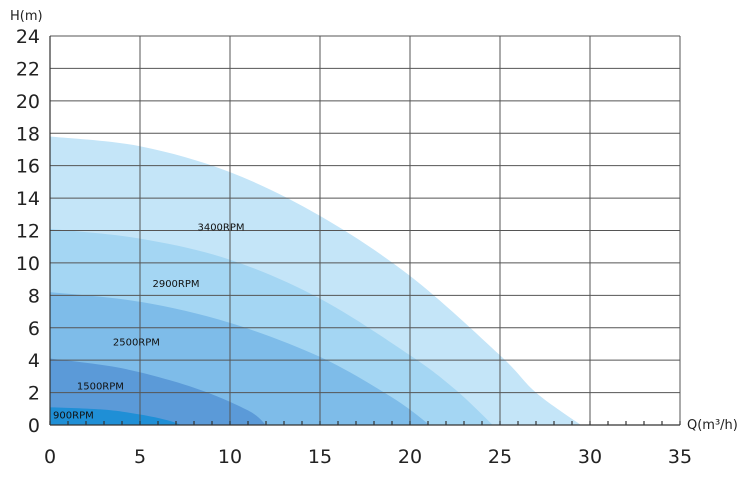 This screenshot has width=747, height=480. I want to click on x-axis-title: Q(m³/h), so click(712, 425).